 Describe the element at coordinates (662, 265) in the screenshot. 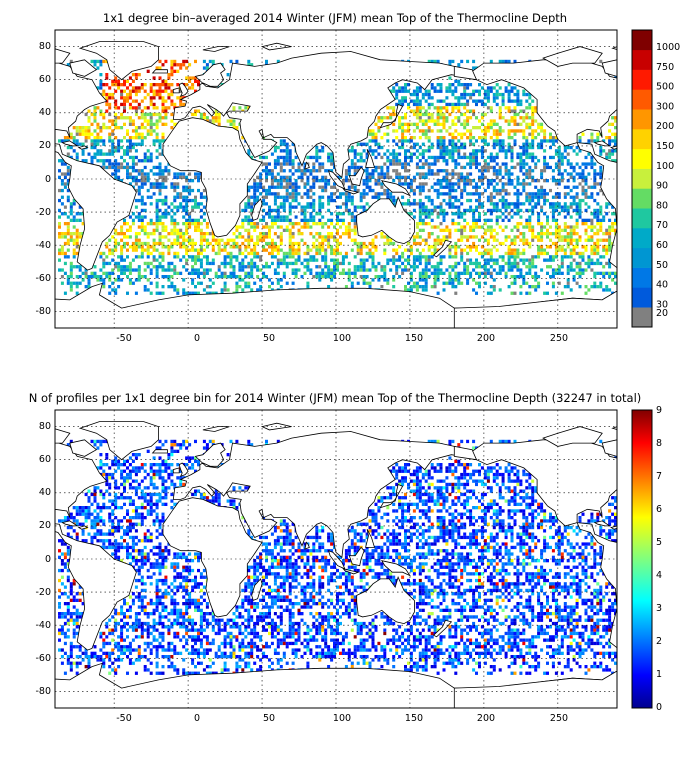

I see `colorbar-label: 50` at that location.